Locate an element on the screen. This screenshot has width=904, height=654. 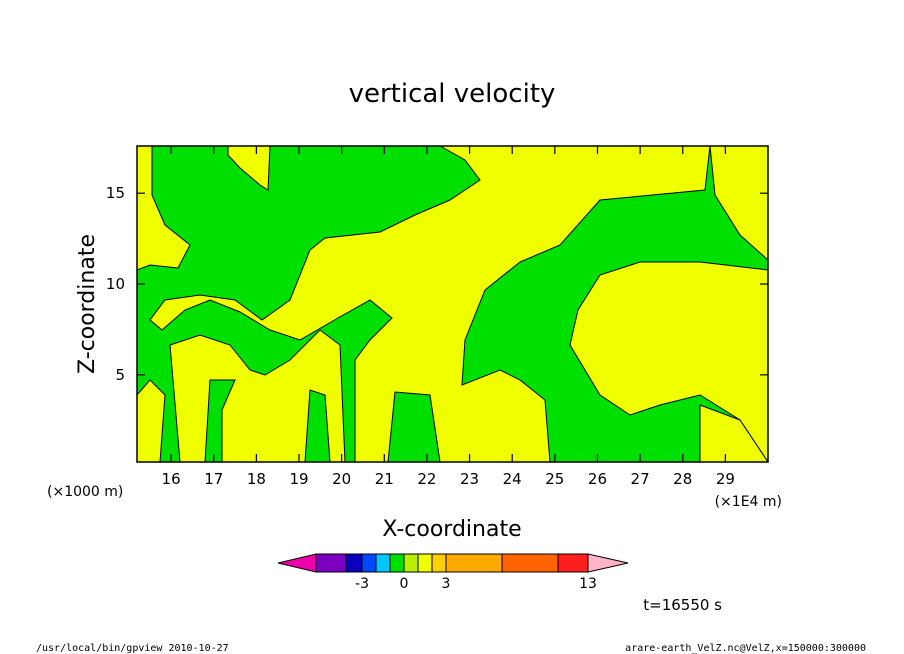
x-axis-label: X-coordinate is located at coordinates (451, 529).